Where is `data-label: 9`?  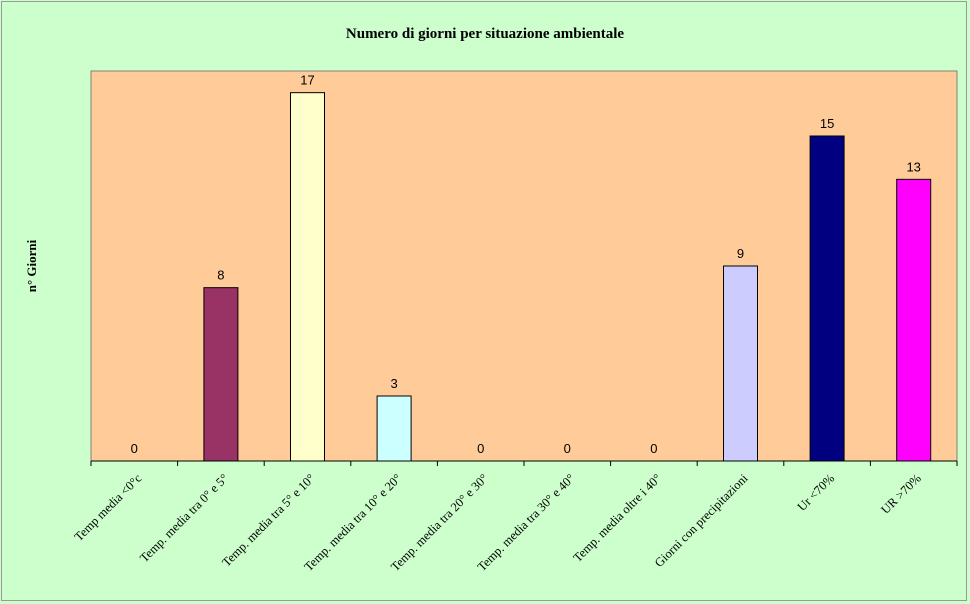
data-label: 9 is located at coordinates (740, 253).